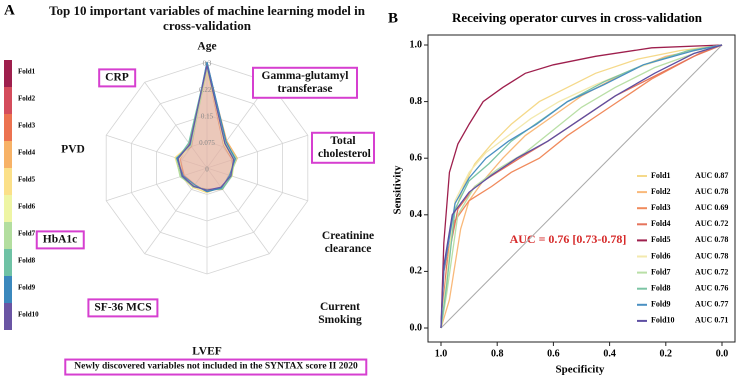  I want to click on category-label: Age, so click(207, 46).